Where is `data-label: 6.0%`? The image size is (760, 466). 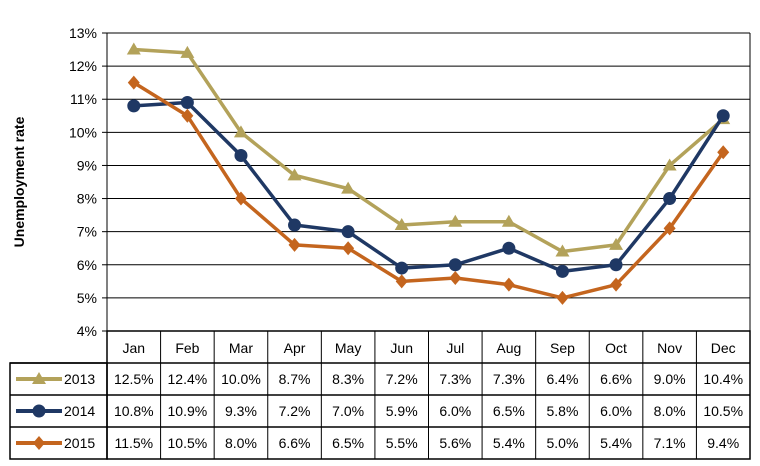 data-label: 6.0% is located at coordinates (455, 411).